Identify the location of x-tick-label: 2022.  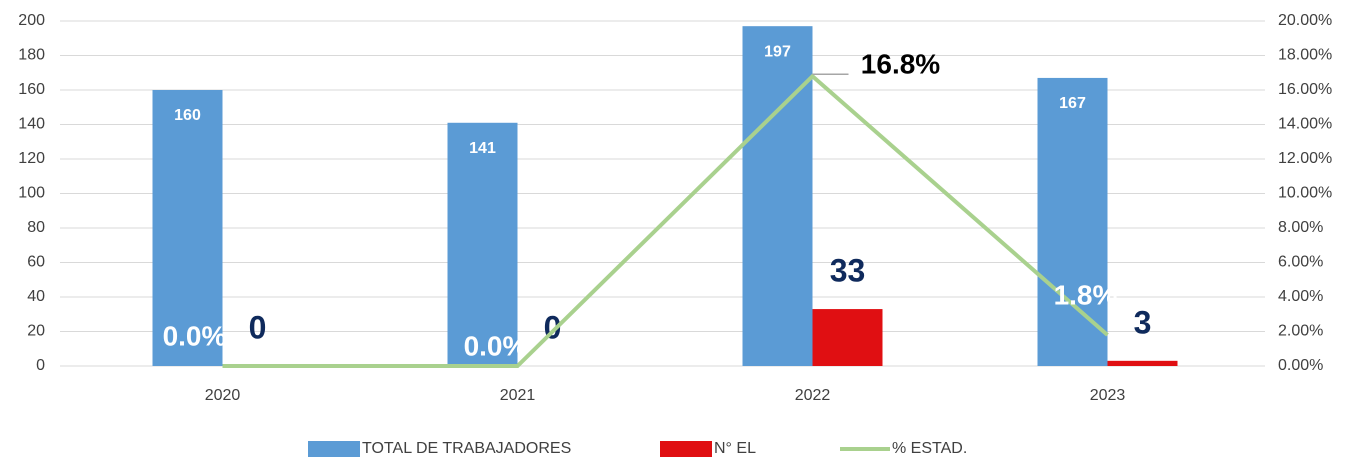
(813, 395).